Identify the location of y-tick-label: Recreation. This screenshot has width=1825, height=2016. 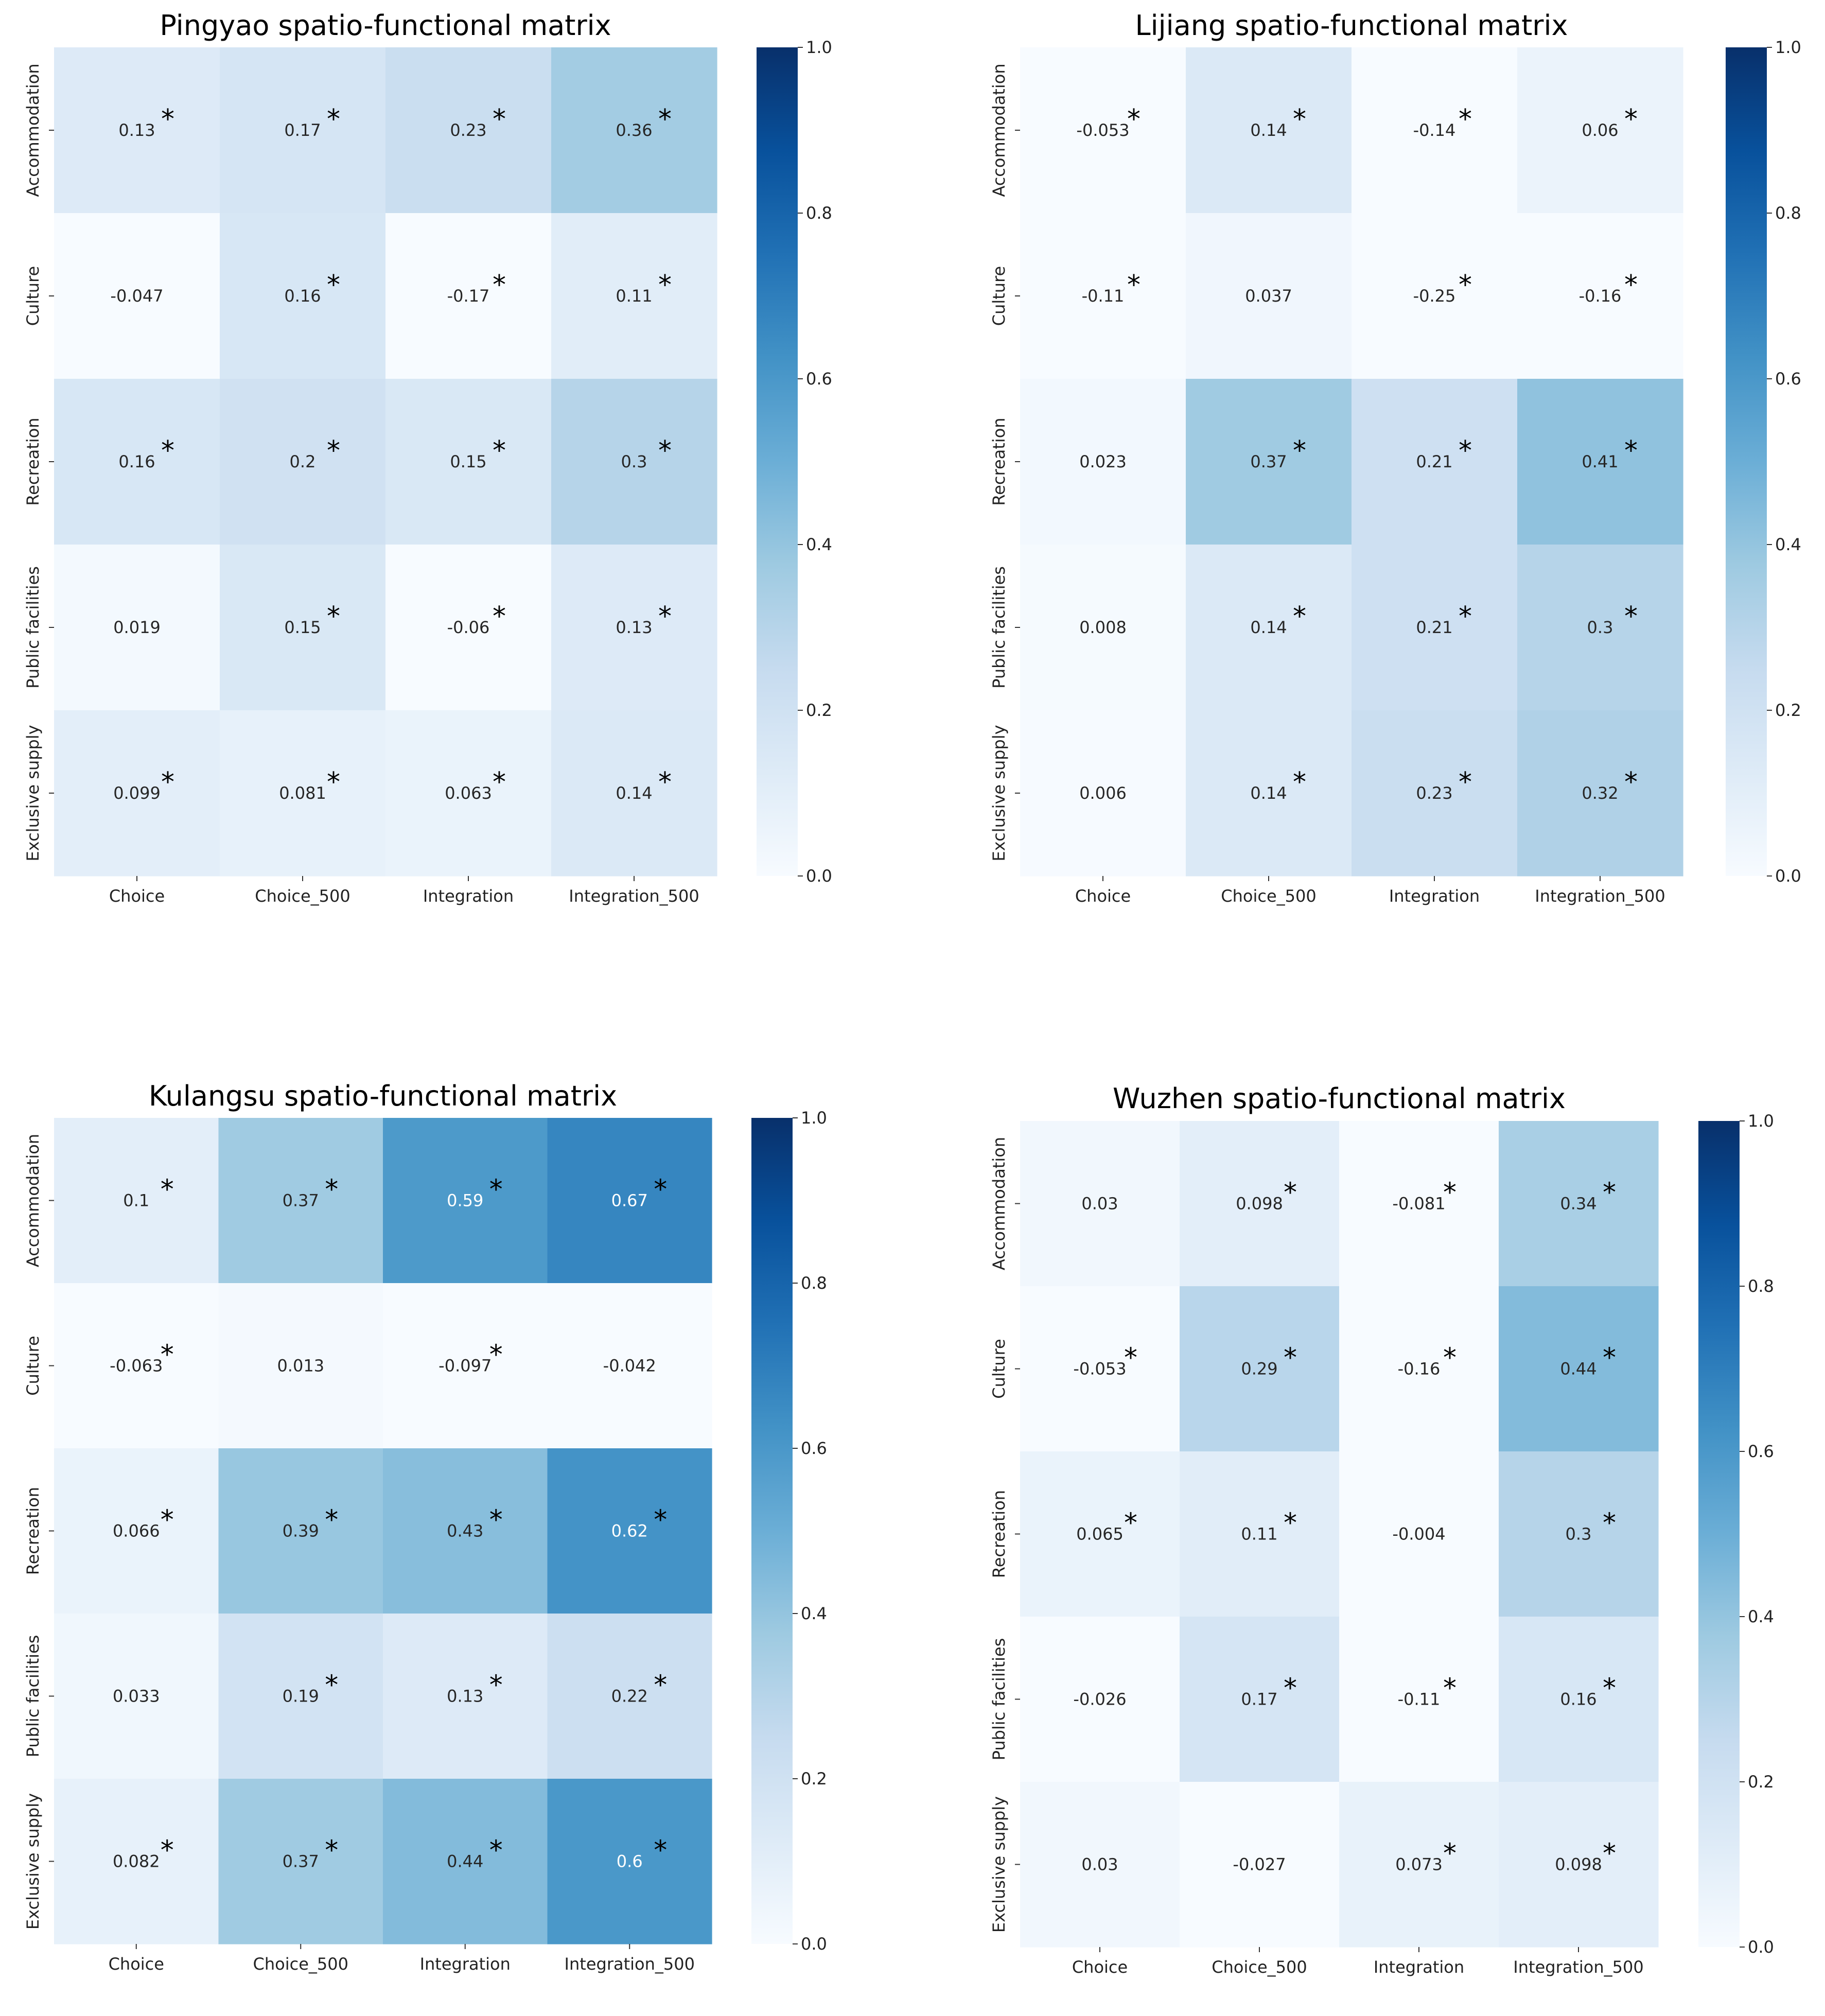
(999, 461).